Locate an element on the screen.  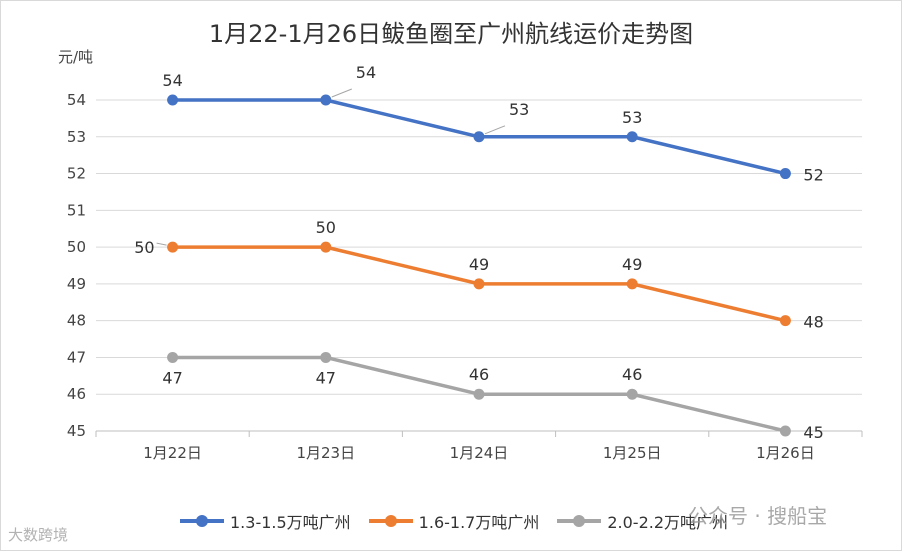
x-tick-label: 1月25日 is located at coordinates (632, 453).